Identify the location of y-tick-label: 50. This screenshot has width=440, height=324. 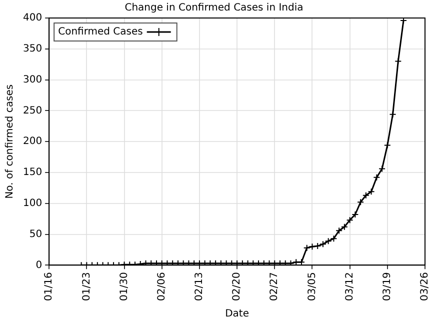
(35, 234).